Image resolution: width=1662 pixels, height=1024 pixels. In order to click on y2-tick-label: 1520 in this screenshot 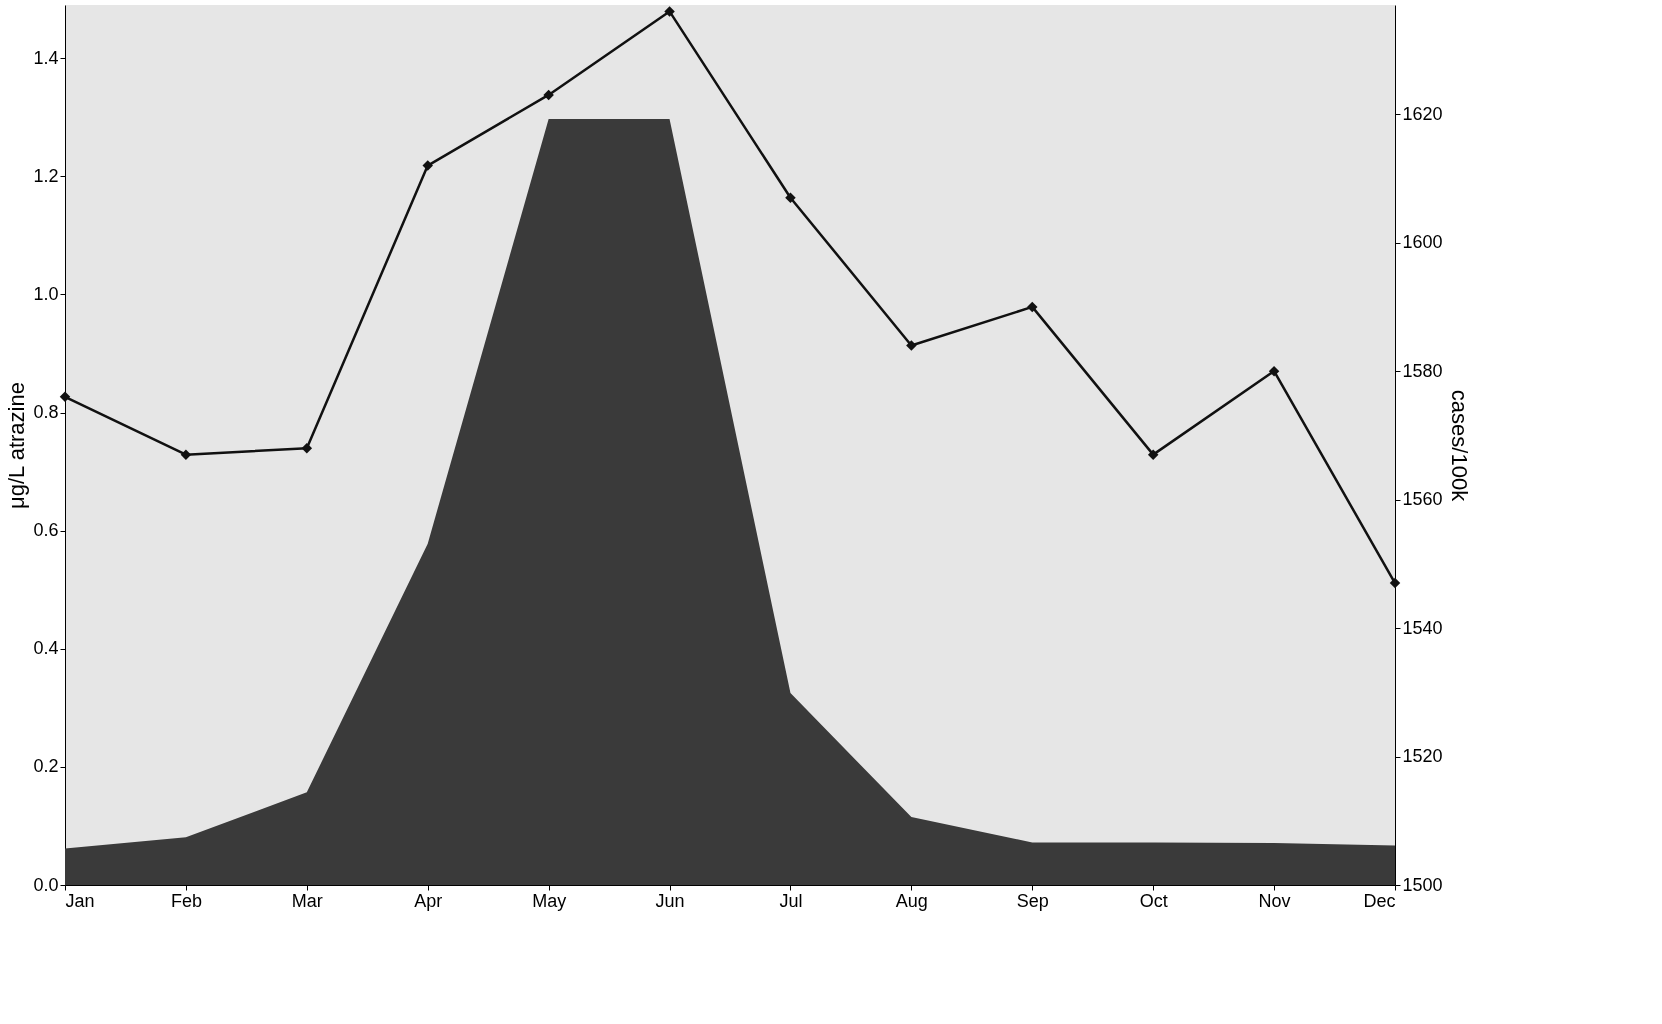, I will do `click(1422, 756)`.